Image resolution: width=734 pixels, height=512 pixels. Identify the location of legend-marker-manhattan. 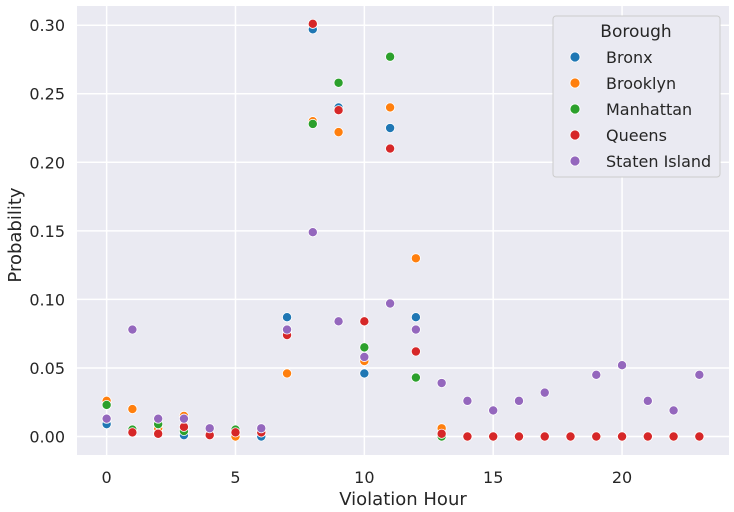
(575, 109).